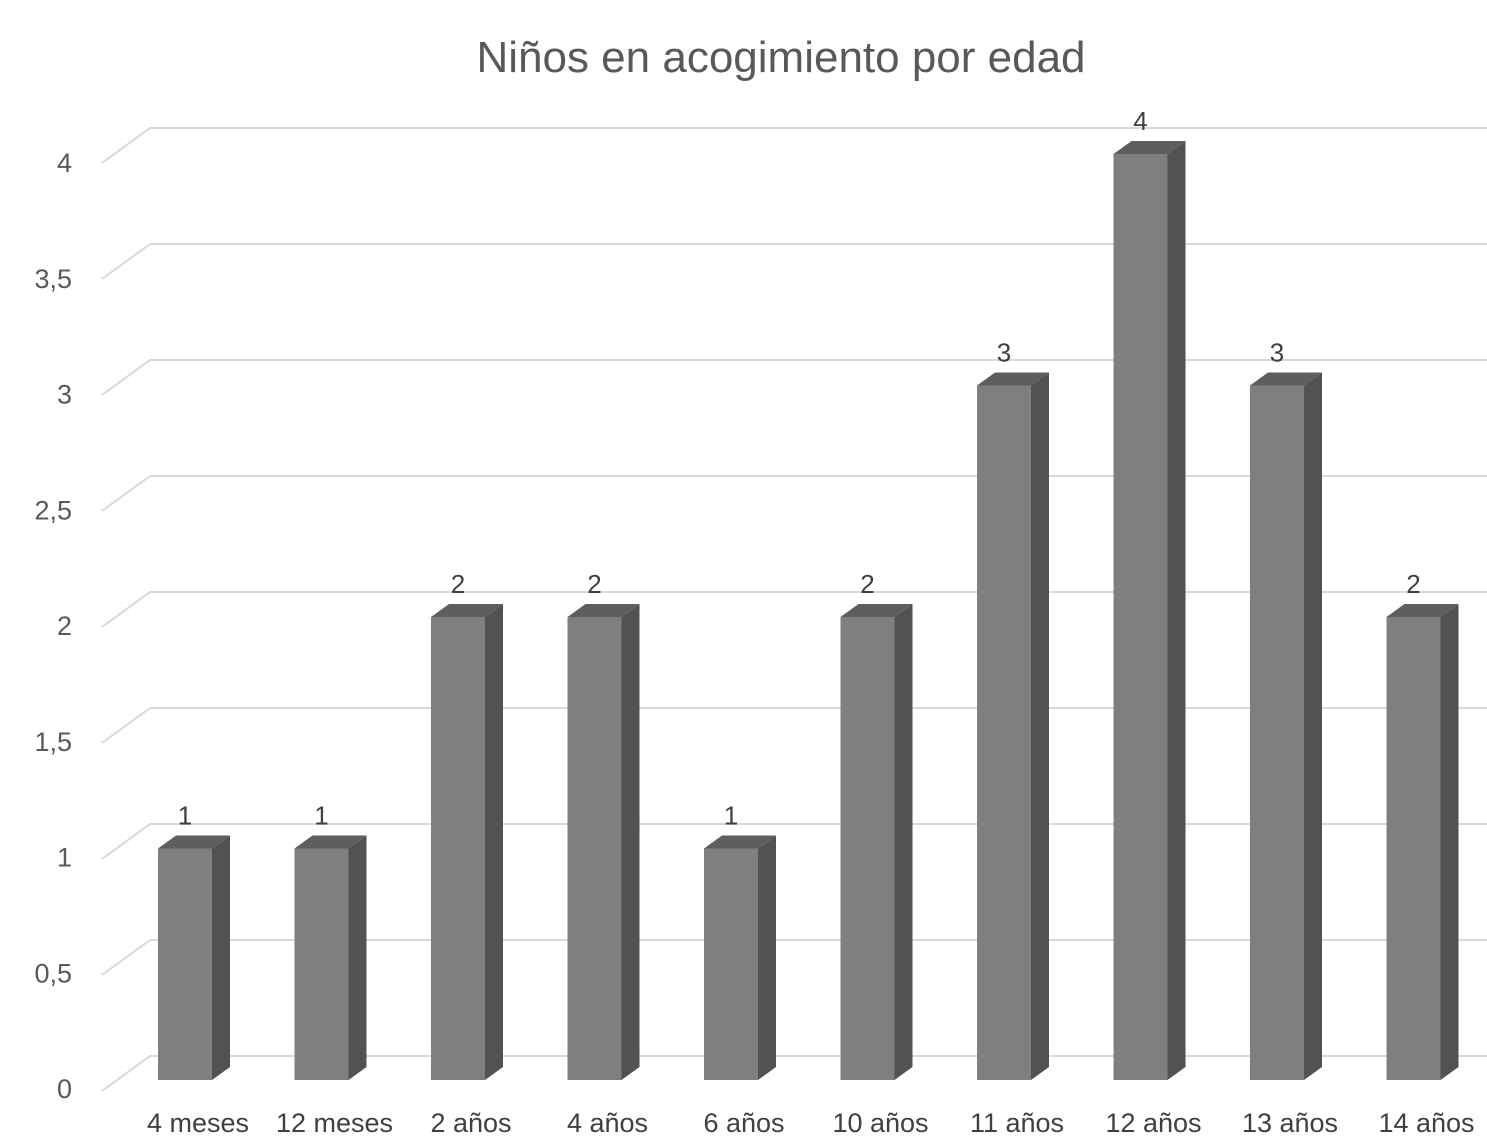 The width and height of the screenshot is (1487, 1142). Describe the element at coordinates (1290, 1123) in the screenshot. I see `x-category-label: 13 años` at that location.